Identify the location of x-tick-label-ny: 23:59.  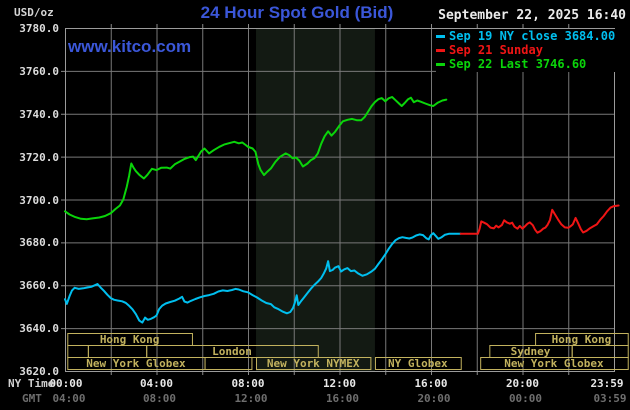
(607, 383).